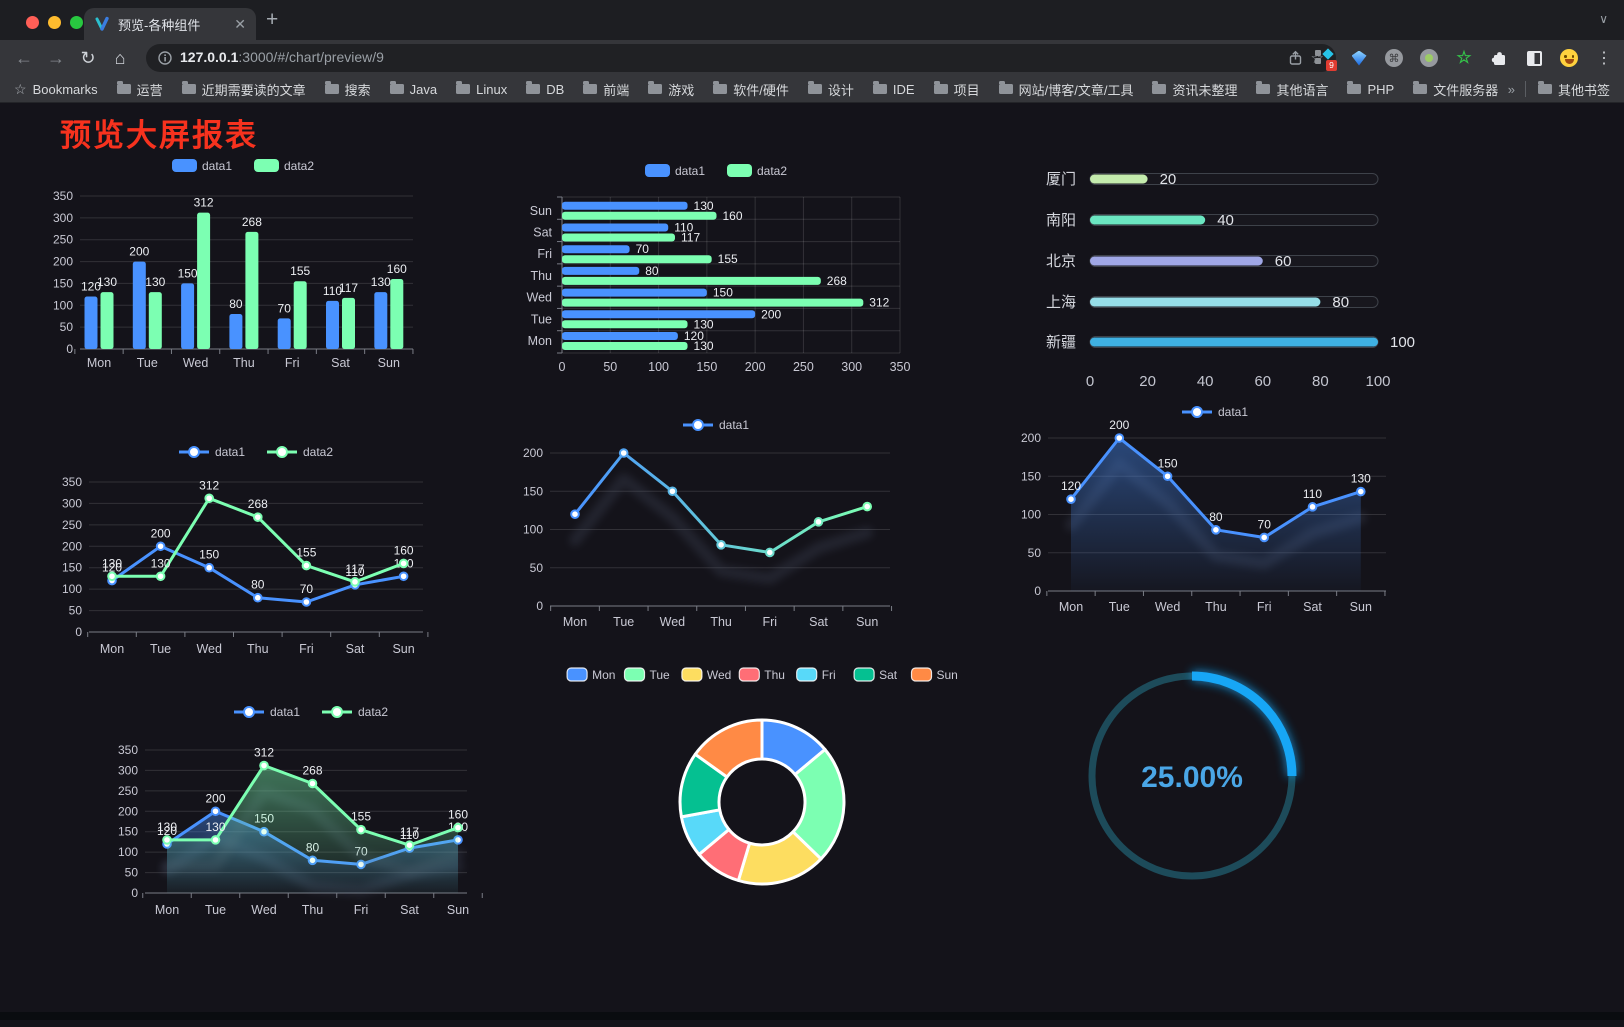  What do you see at coordinates (240, 24) in the screenshot?
I see `tab-close-icon: ✕` at bounding box center [240, 24].